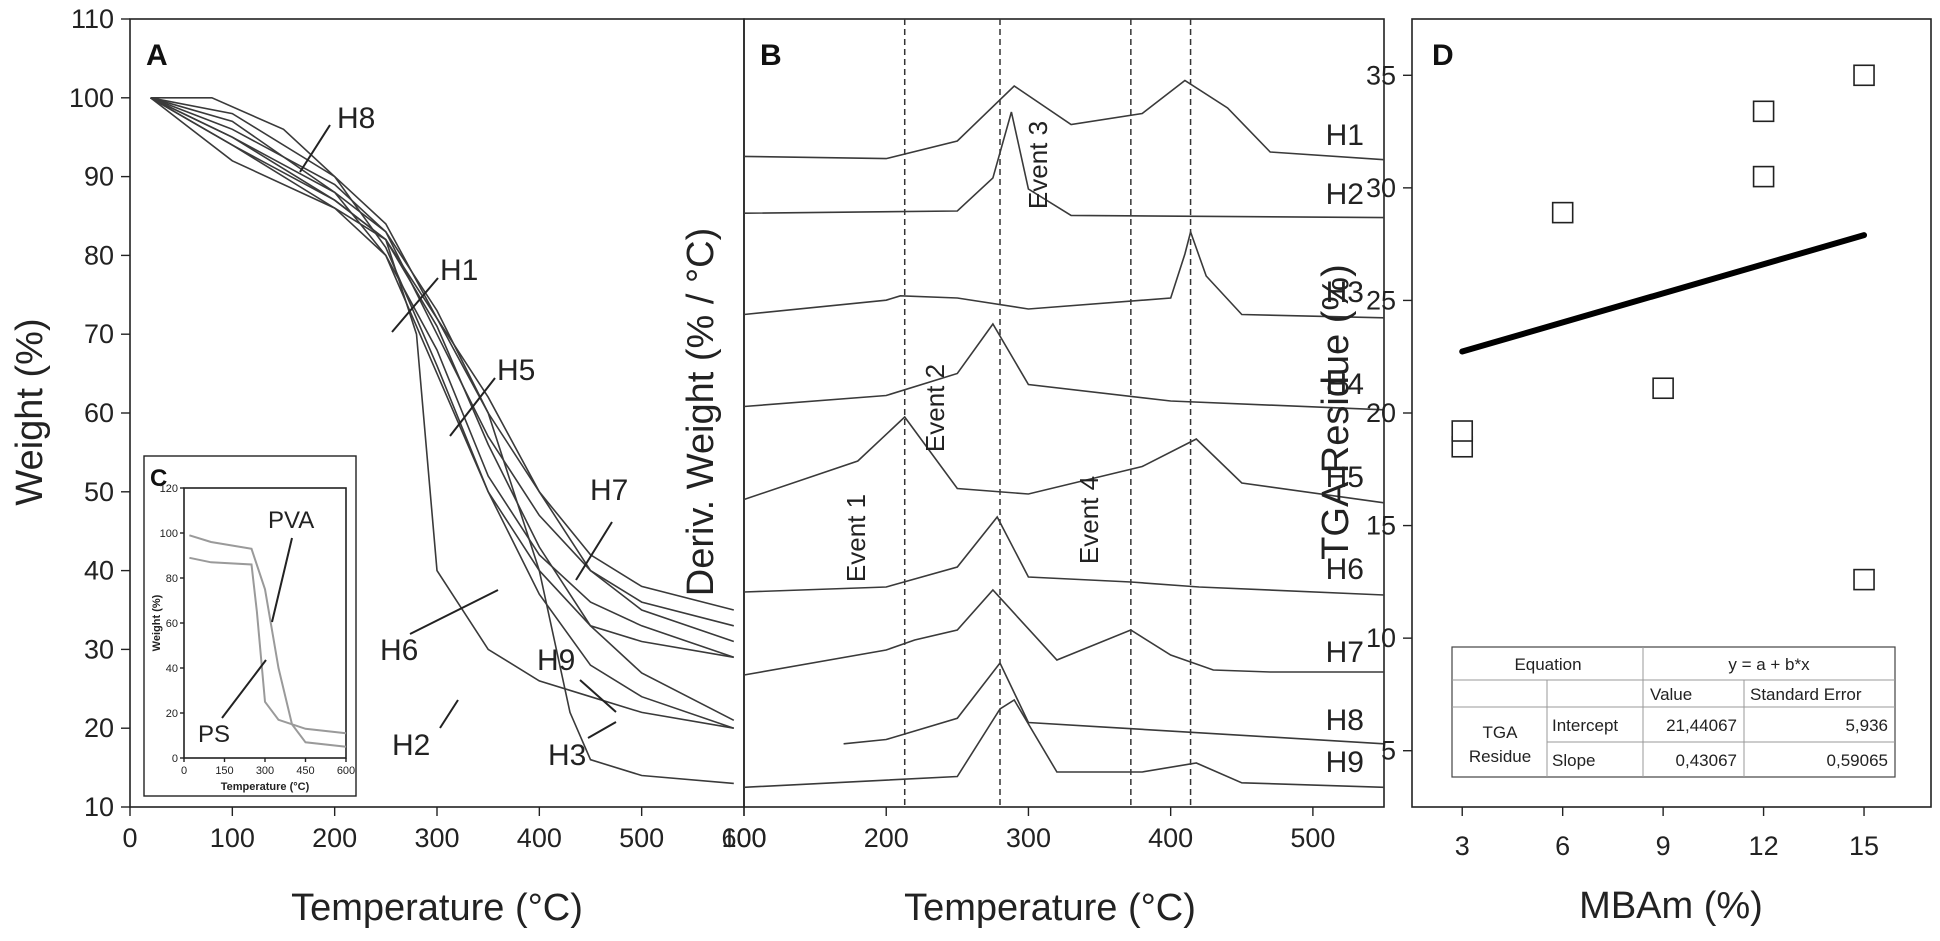 The image size is (1940, 941). What do you see at coordinates (282, 580) in the screenshot?
I see `inset-arrow-pva` at bounding box center [282, 580].